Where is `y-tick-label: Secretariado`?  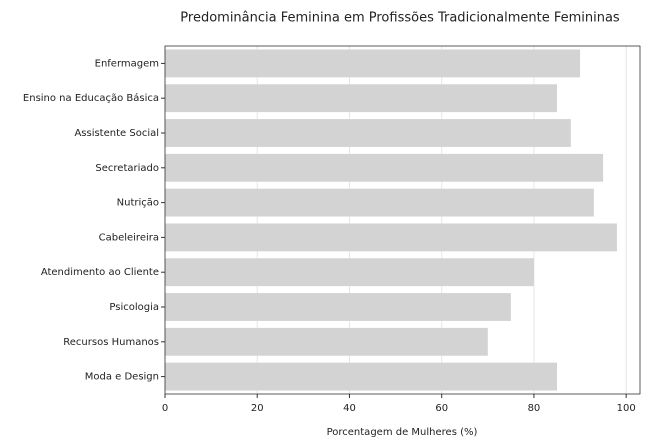
y-tick-label: Secretariado is located at coordinates (127, 168).